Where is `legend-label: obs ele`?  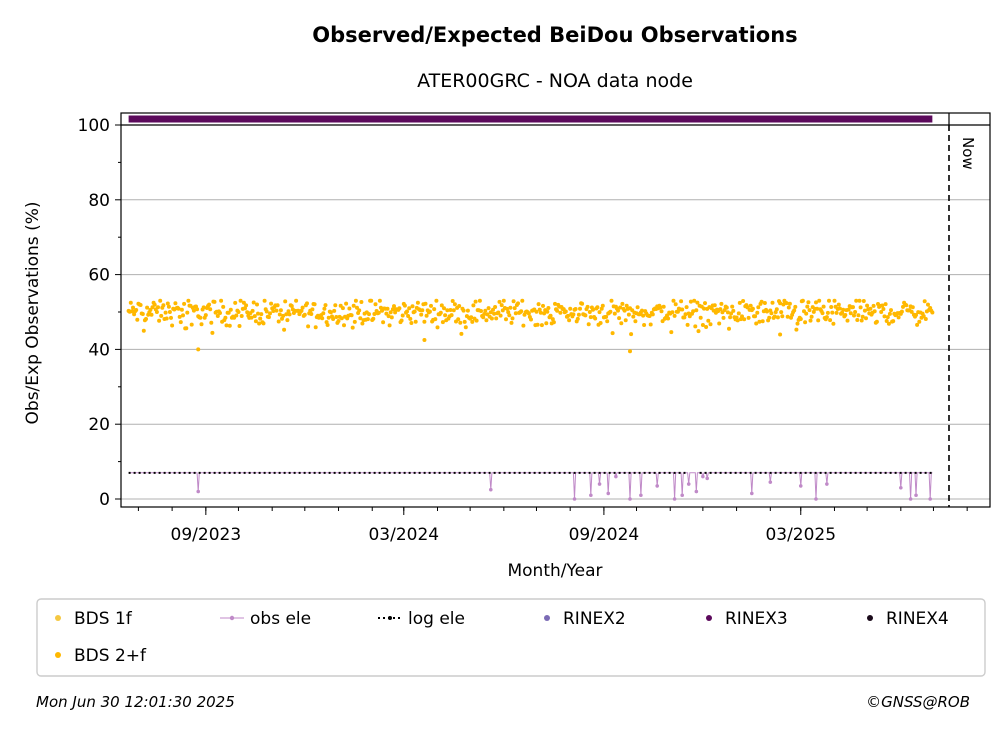
legend-label: obs ele is located at coordinates (280, 619).